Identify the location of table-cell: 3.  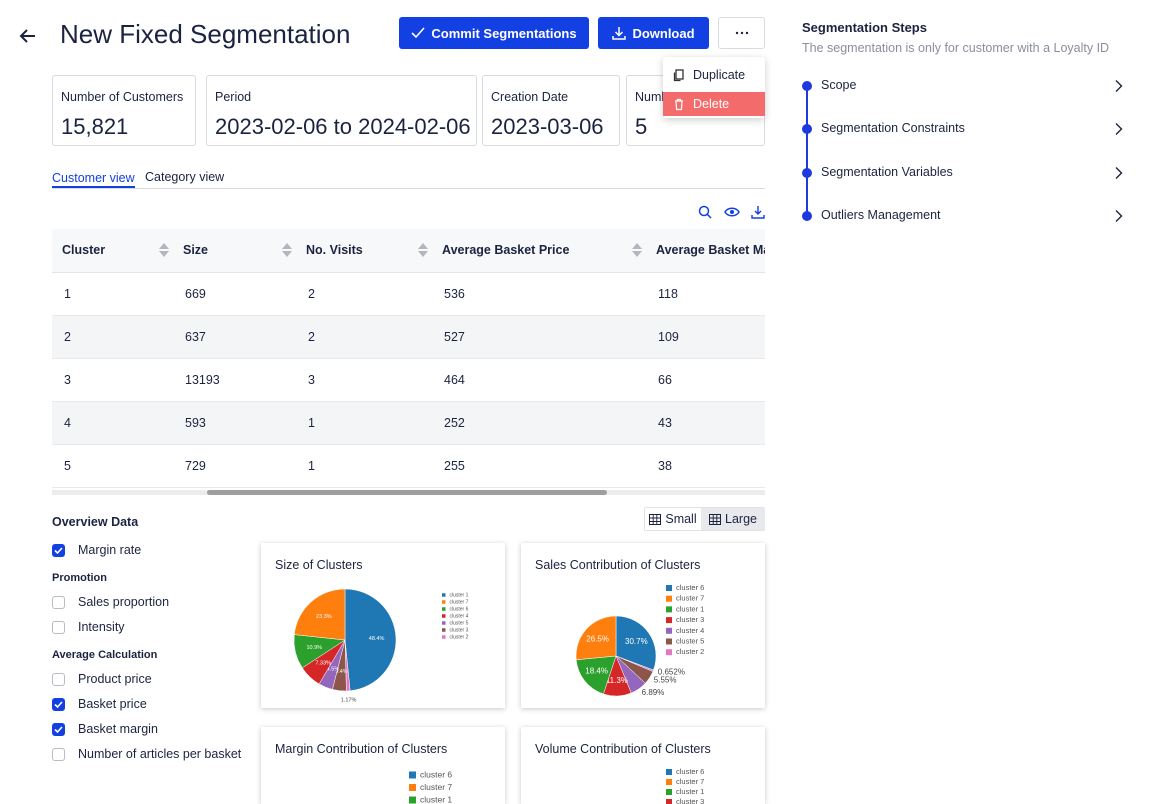
(67, 380).